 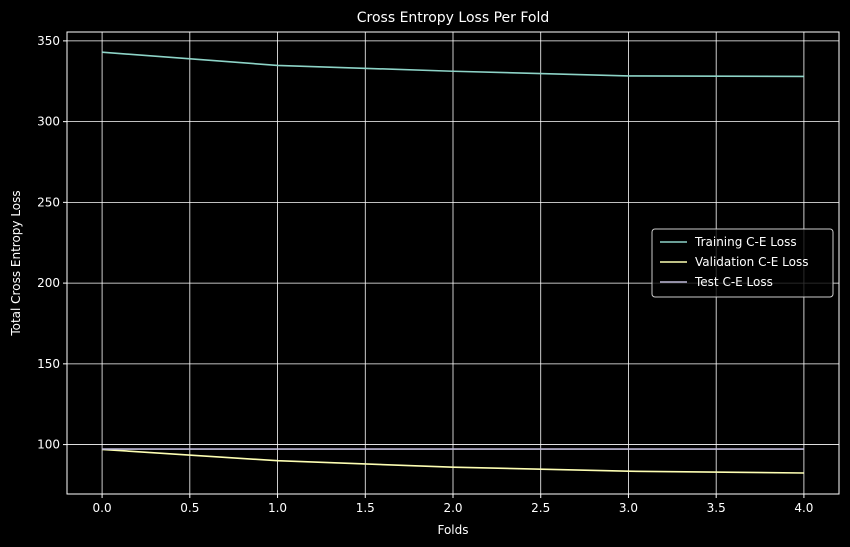 I want to click on y-tick-label: 150, so click(x=48, y=364).